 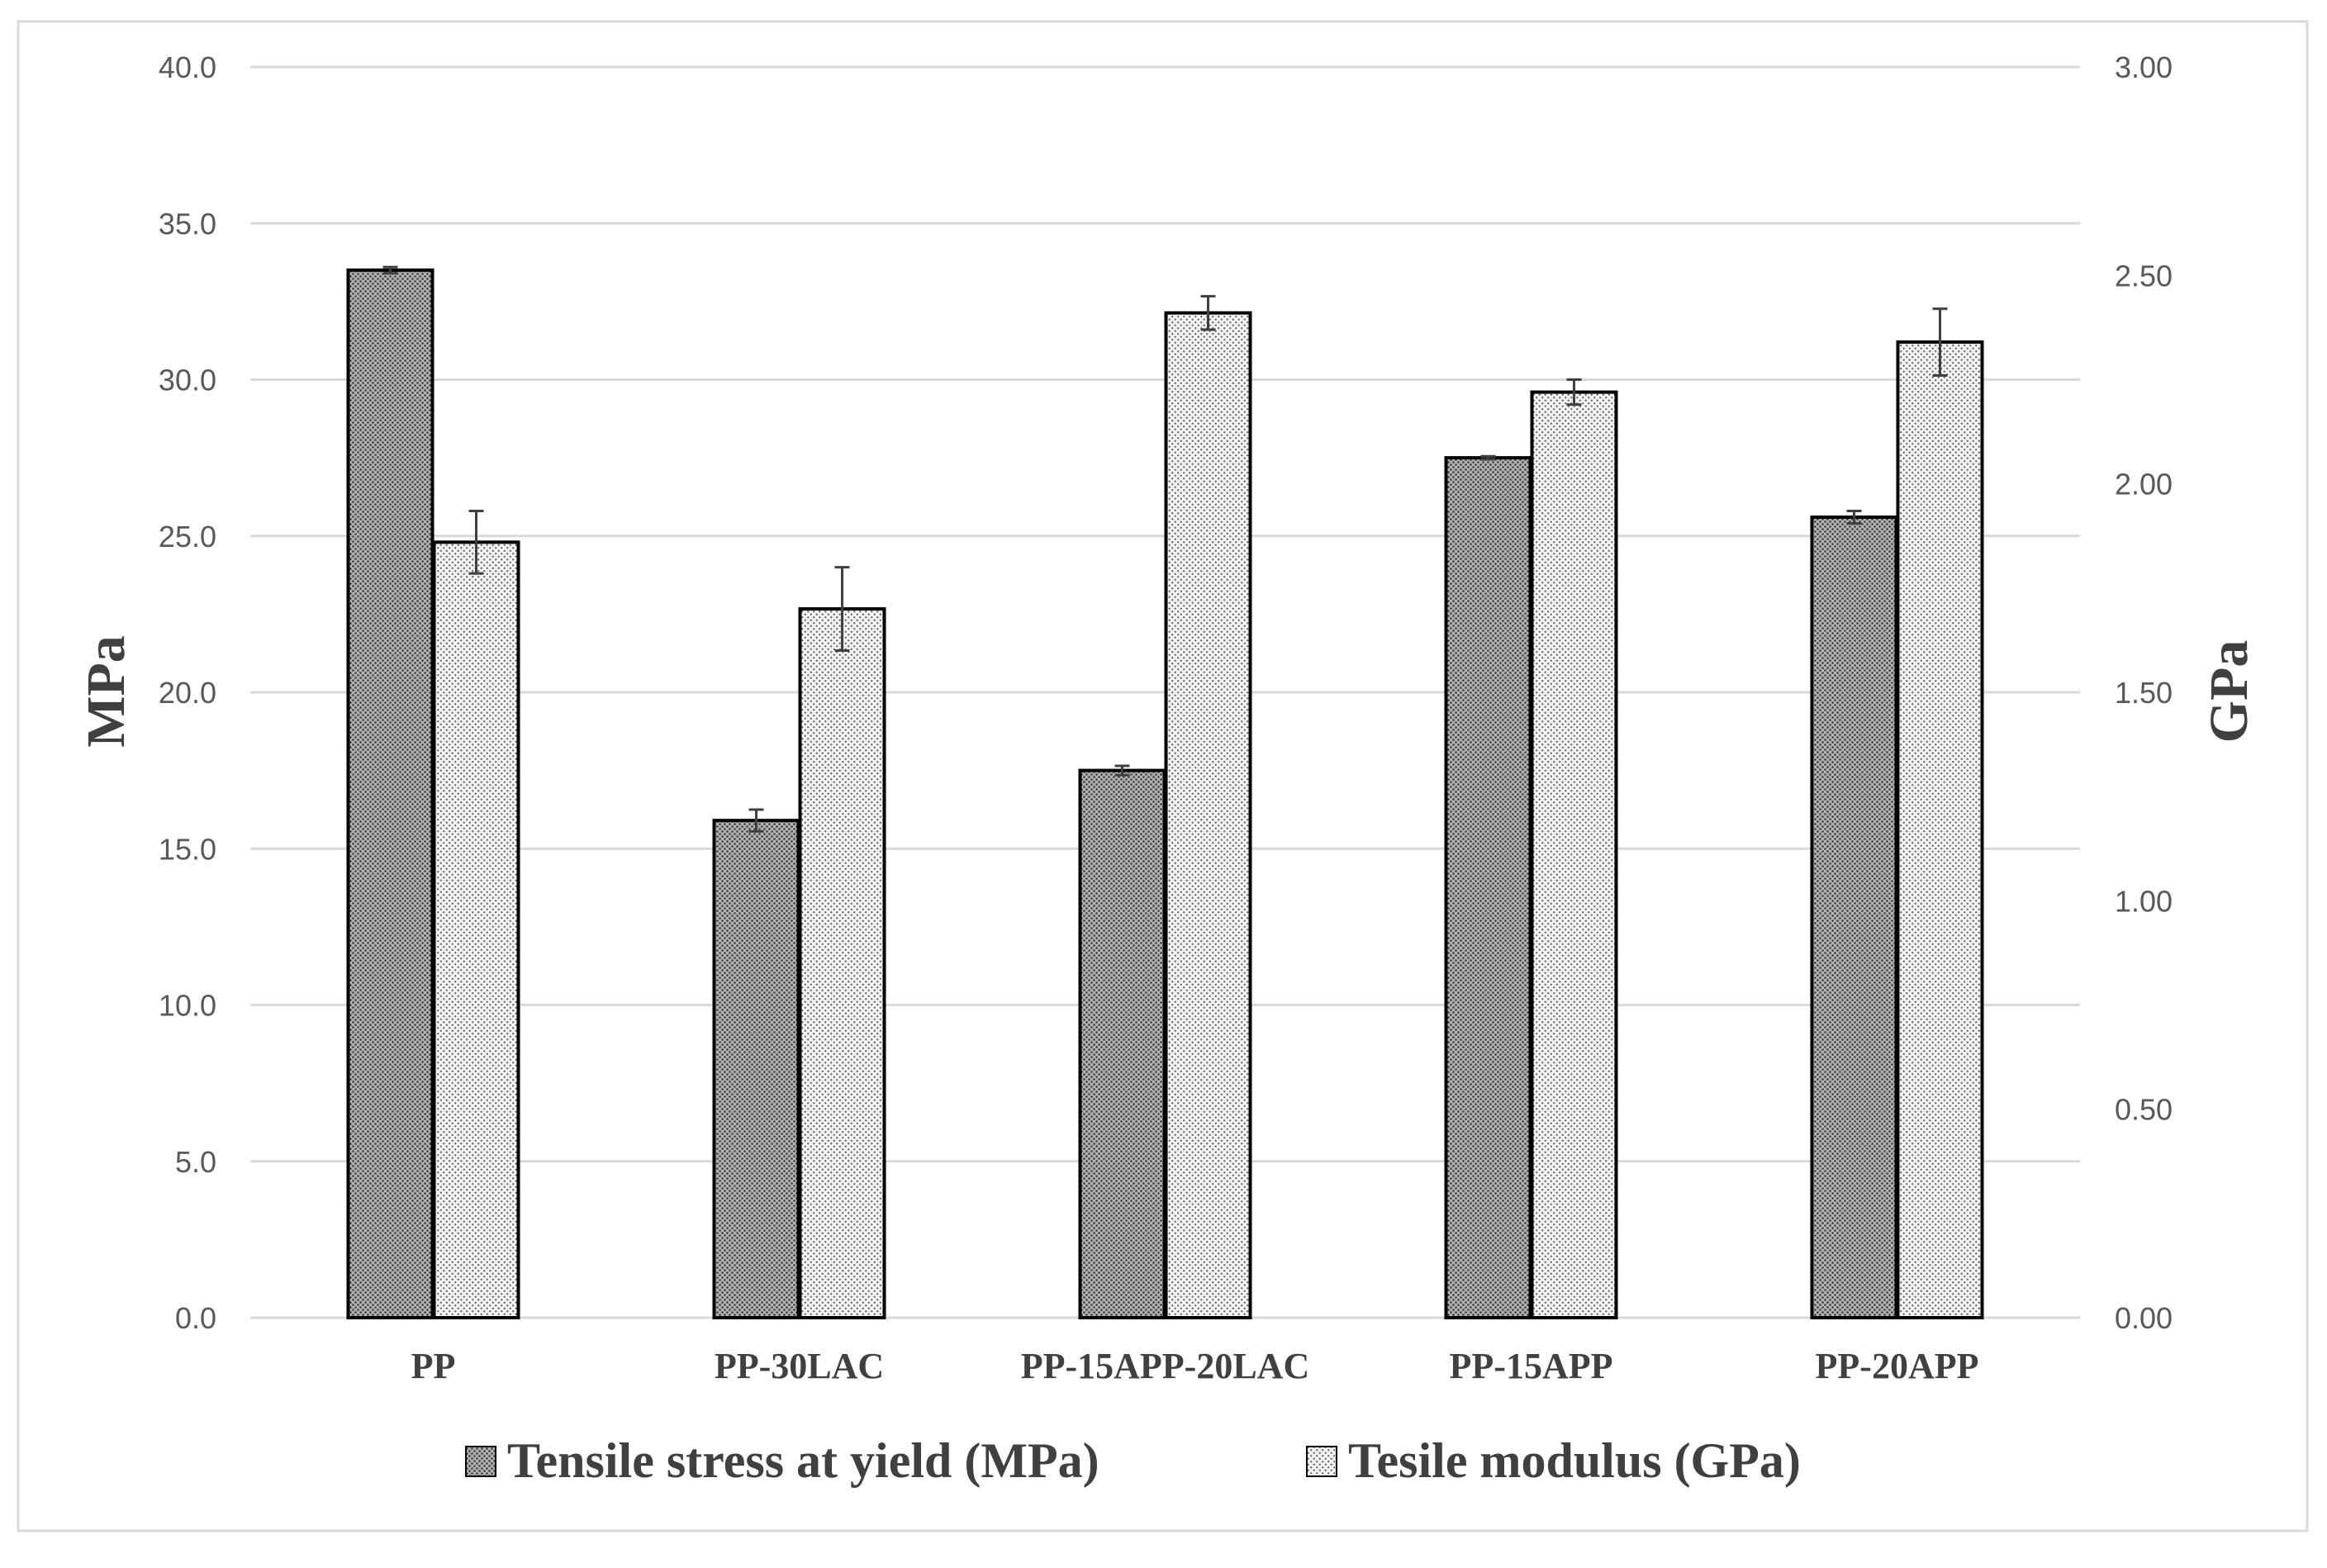 What do you see at coordinates (2144, 67) in the screenshot?
I see `y-tick-label-right: 3.00` at bounding box center [2144, 67].